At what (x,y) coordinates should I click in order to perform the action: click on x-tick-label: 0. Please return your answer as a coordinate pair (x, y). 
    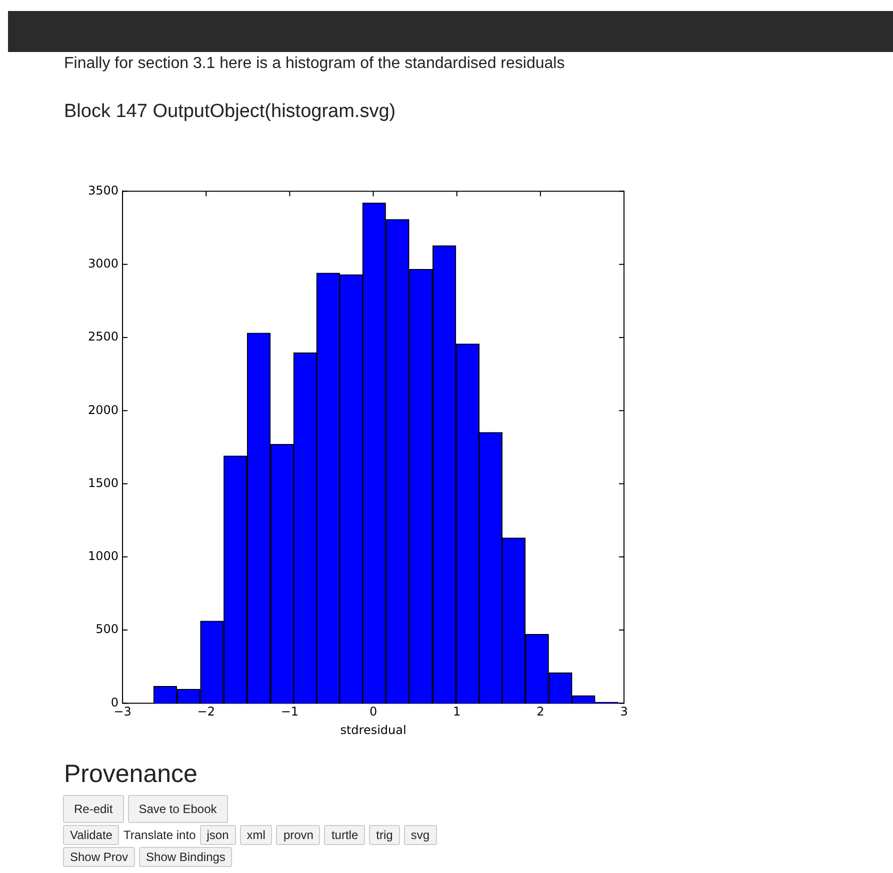
    Looking at the image, I should click on (373, 711).